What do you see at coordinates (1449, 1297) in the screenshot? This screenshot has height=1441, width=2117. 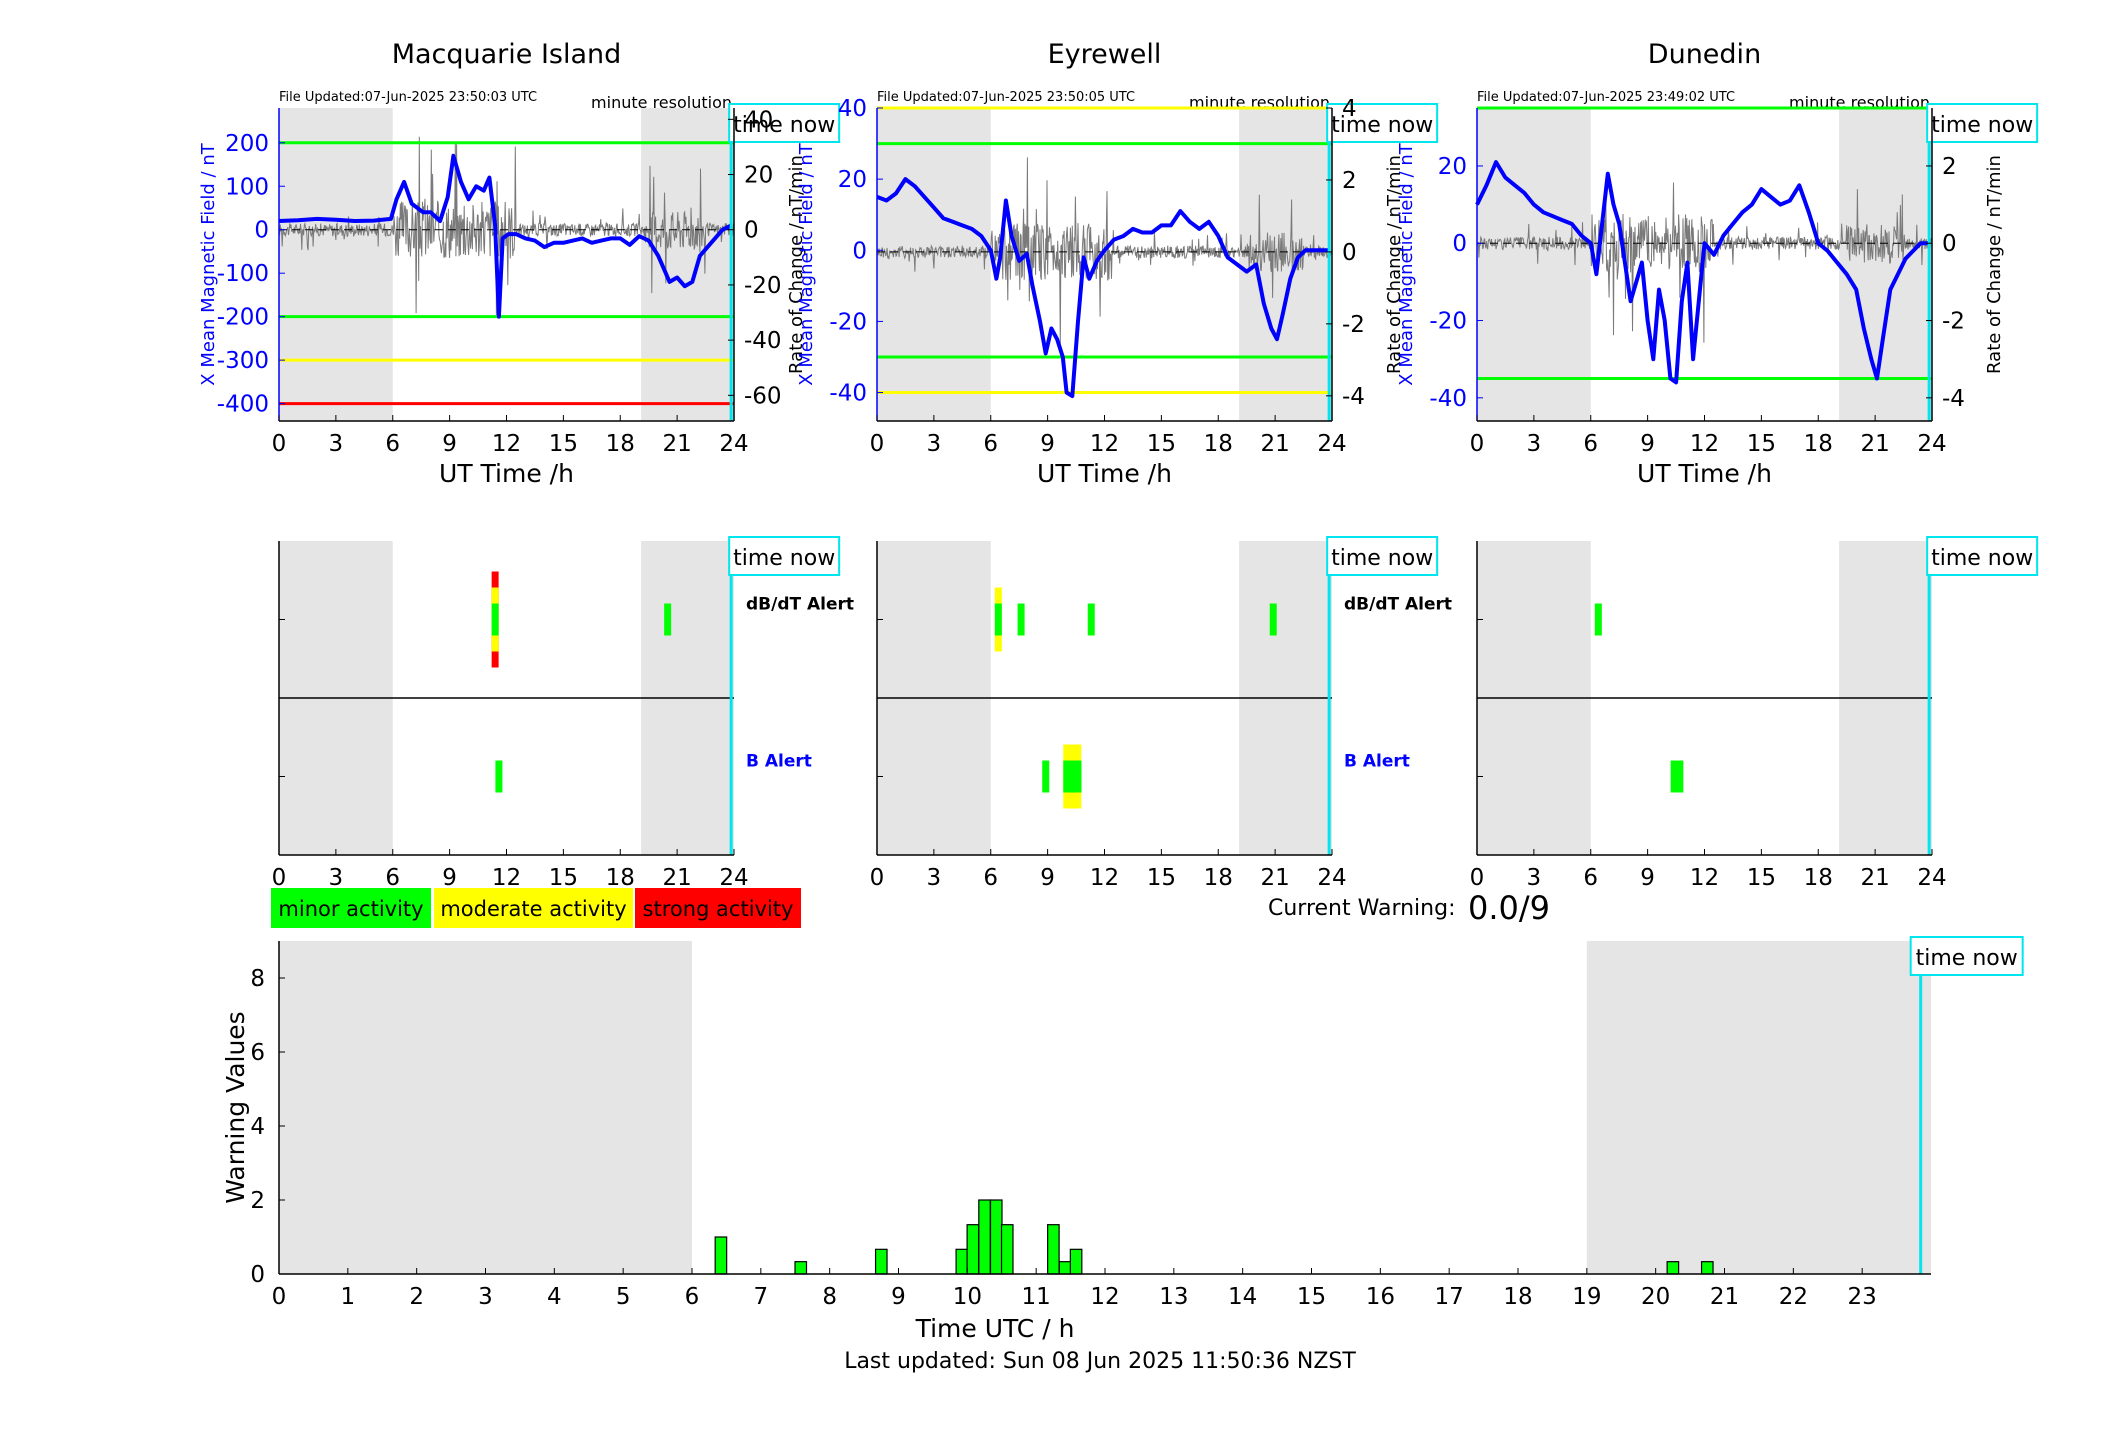 I see `x-tick-label: 17` at bounding box center [1449, 1297].